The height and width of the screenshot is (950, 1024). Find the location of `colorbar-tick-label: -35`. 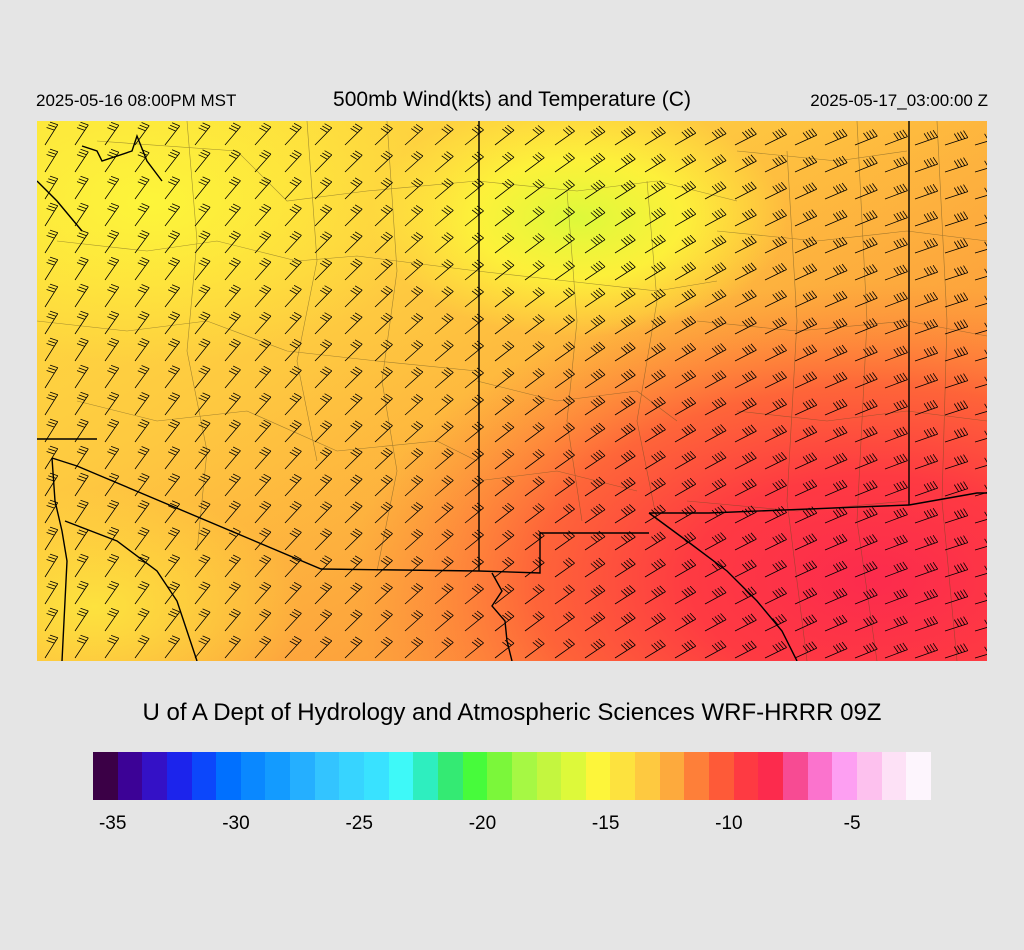

colorbar-tick-label: -35 is located at coordinates (112, 823).